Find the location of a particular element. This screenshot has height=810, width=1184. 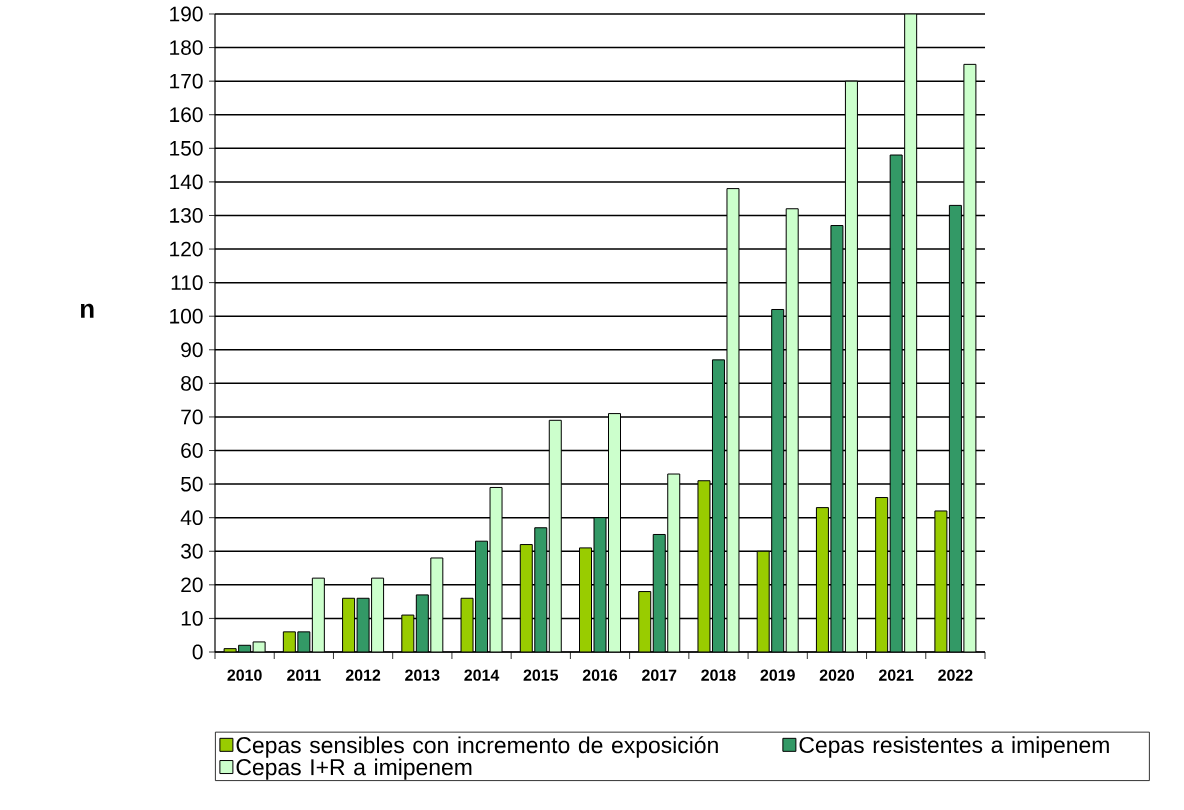

x-tick-label: 2011 is located at coordinates (304, 675).